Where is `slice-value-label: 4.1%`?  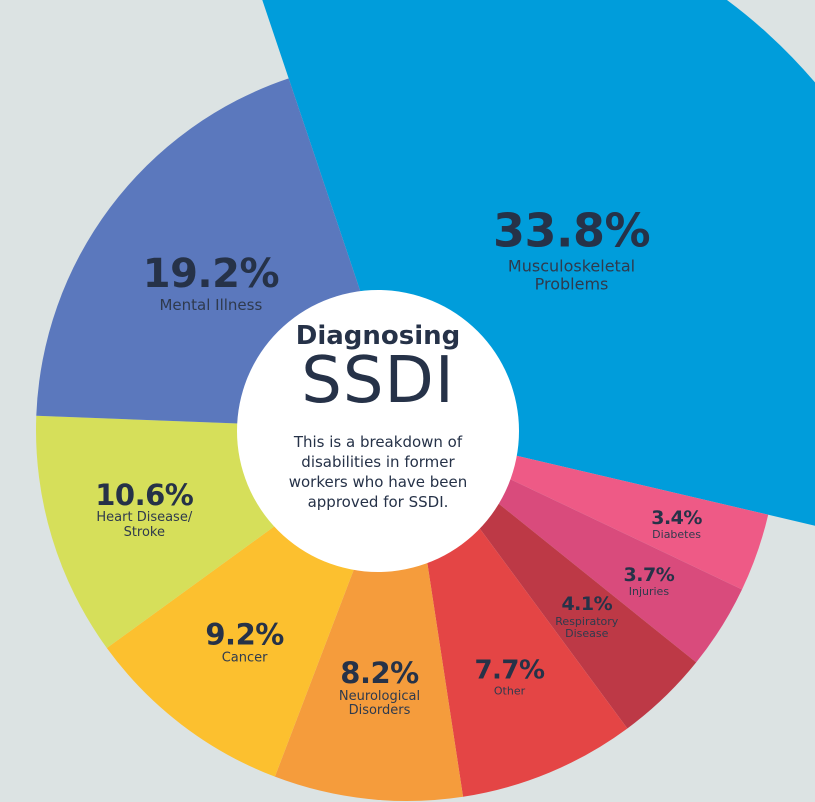
slice-value-label: 4.1% is located at coordinates (587, 604).